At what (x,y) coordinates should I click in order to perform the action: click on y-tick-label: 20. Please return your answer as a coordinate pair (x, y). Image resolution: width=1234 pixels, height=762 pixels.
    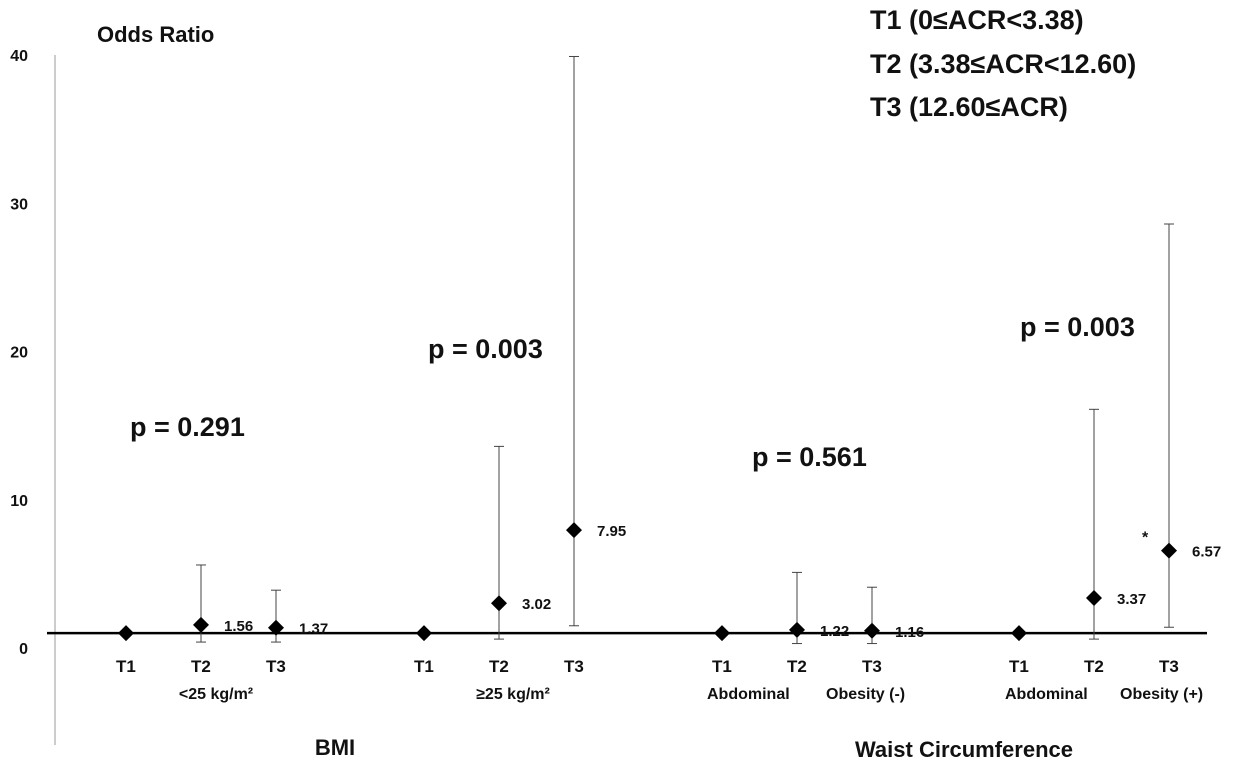
    Looking at the image, I should click on (19, 353).